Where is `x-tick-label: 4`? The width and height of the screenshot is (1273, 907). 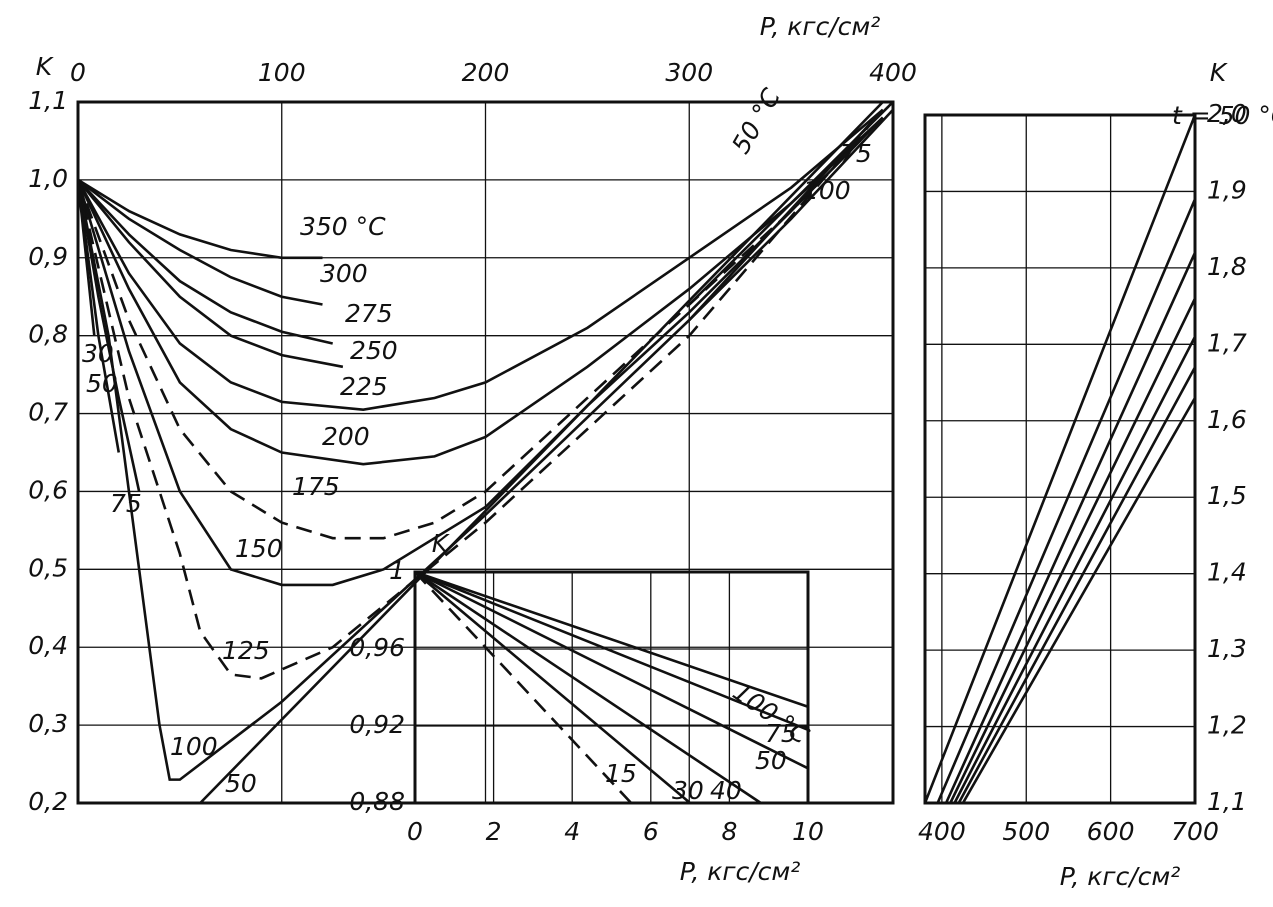
x-tick-label: 4 is located at coordinates (572, 831).